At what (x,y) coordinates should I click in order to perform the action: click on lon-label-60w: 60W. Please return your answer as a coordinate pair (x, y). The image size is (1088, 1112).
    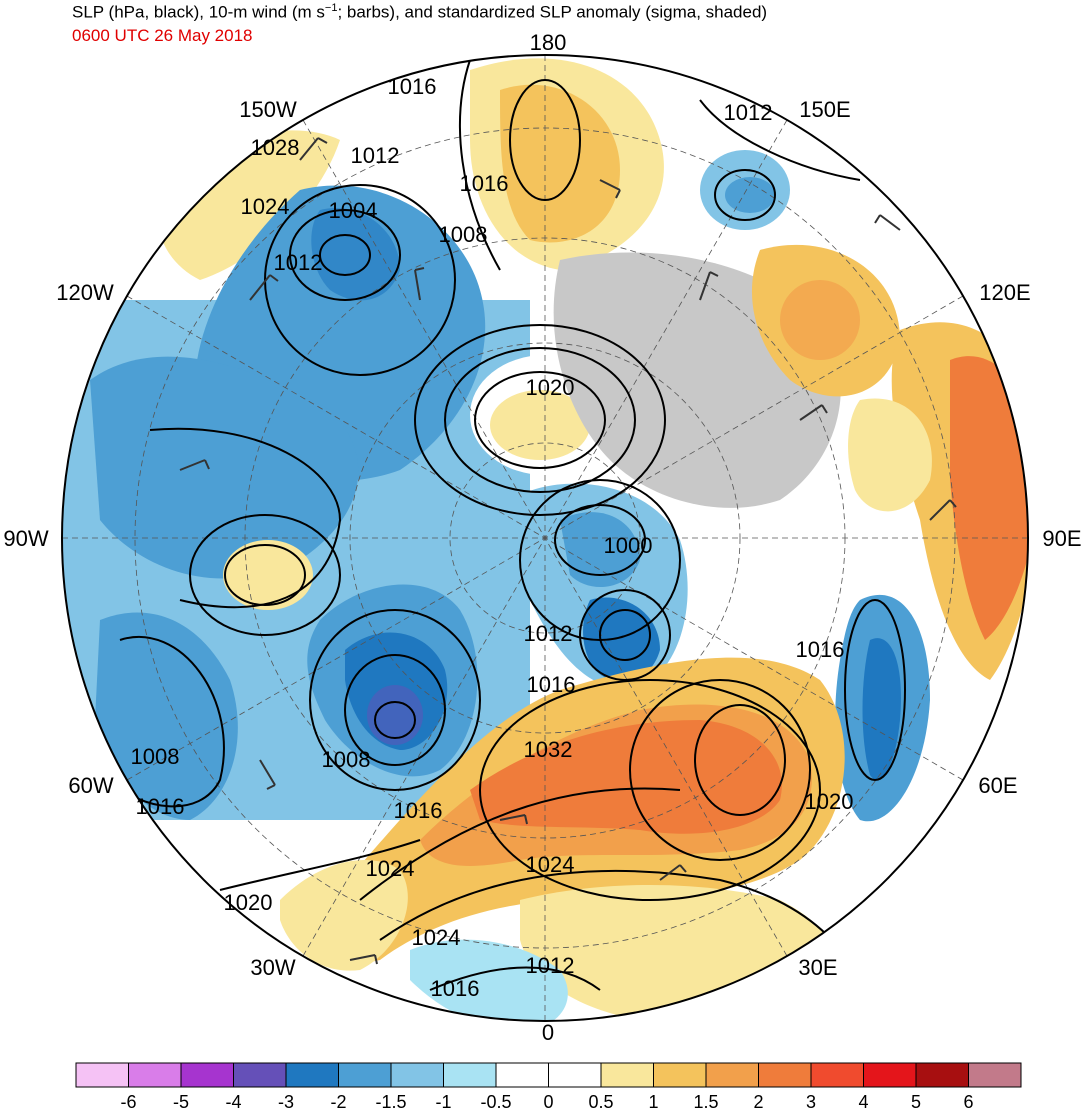
    Looking at the image, I should click on (90, 785).